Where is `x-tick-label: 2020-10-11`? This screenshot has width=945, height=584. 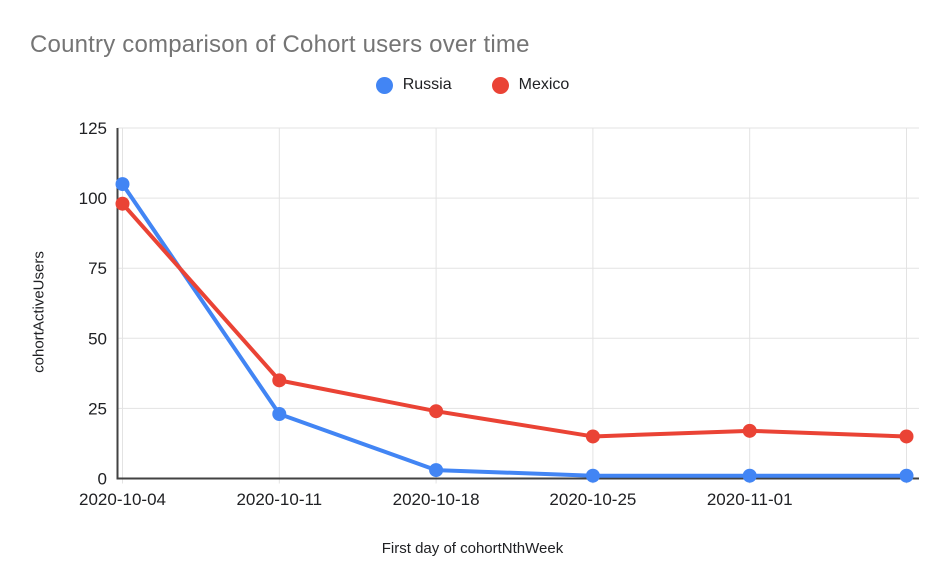
x-tick-label: 2020-10-11 is located at coordinates (279, 499).